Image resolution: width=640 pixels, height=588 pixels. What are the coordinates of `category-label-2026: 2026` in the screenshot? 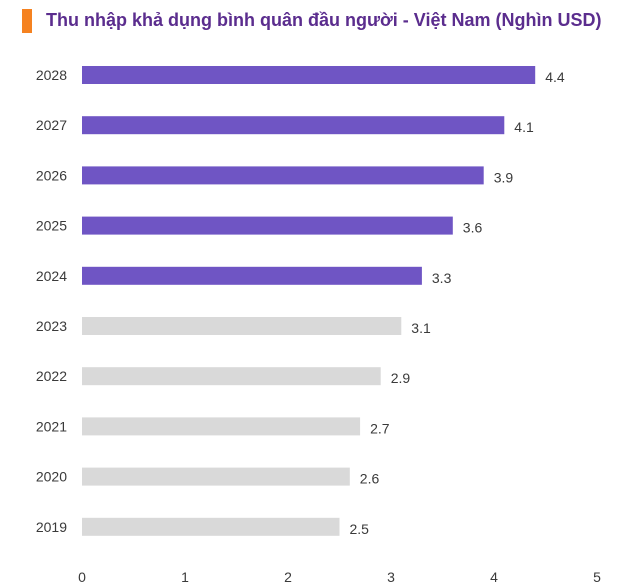 It's located at (51, 175).